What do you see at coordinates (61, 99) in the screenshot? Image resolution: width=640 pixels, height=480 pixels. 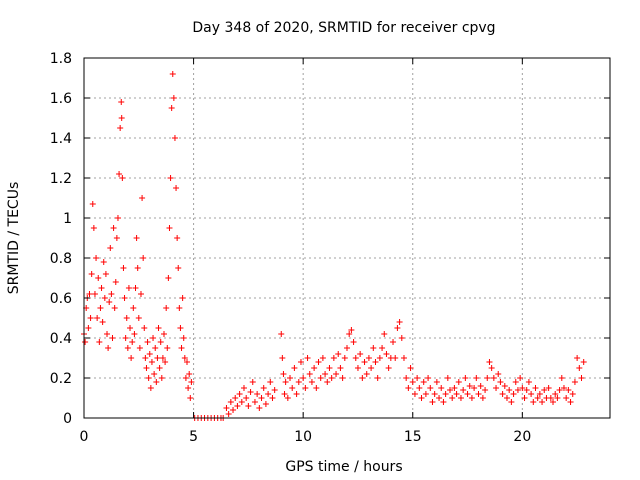 I see `y-tick-label: 1.6` at bounding box center [61, 99].